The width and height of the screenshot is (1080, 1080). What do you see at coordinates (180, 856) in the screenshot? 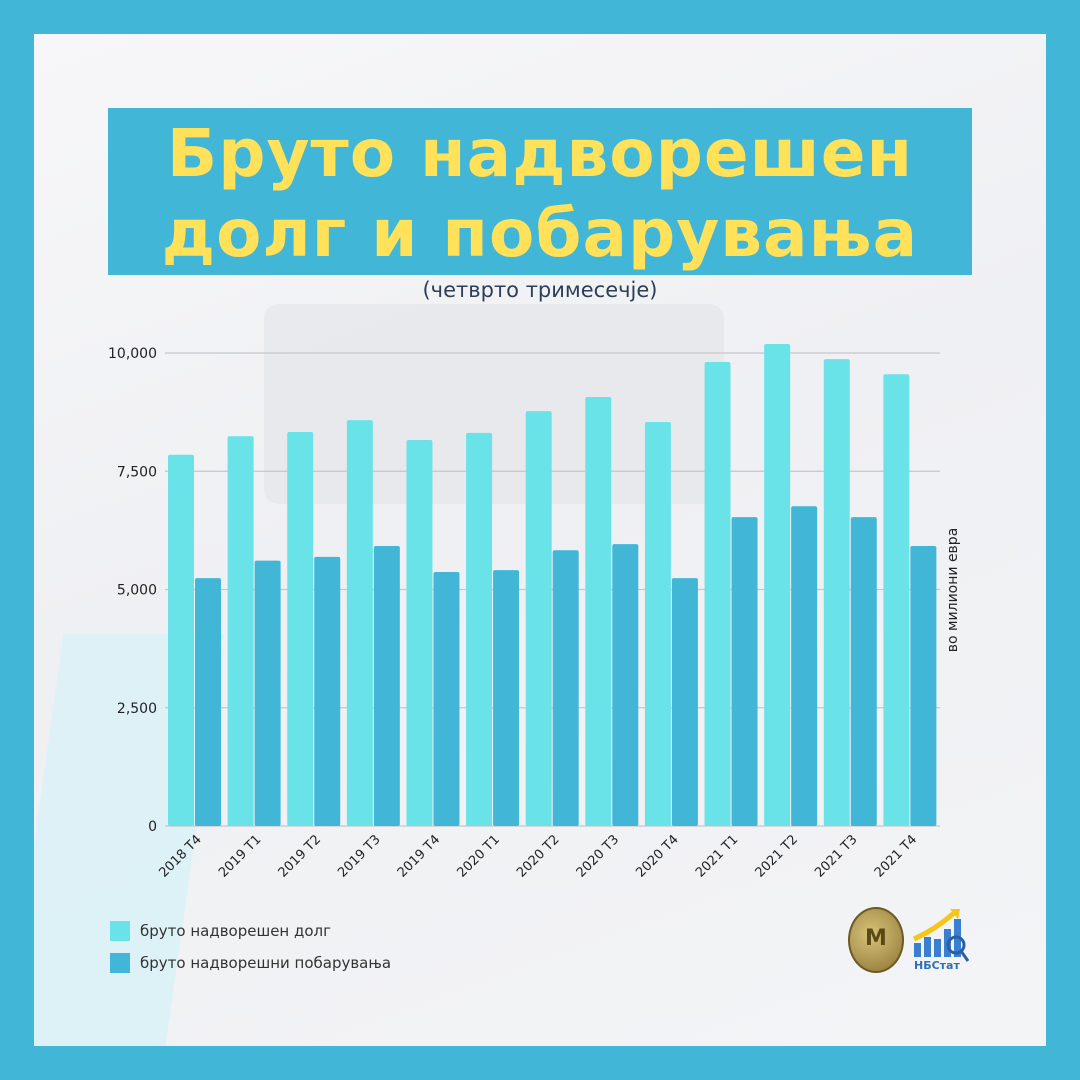
I see `x-tick-label: 2018 Т4` at bounding box center [180, 856].